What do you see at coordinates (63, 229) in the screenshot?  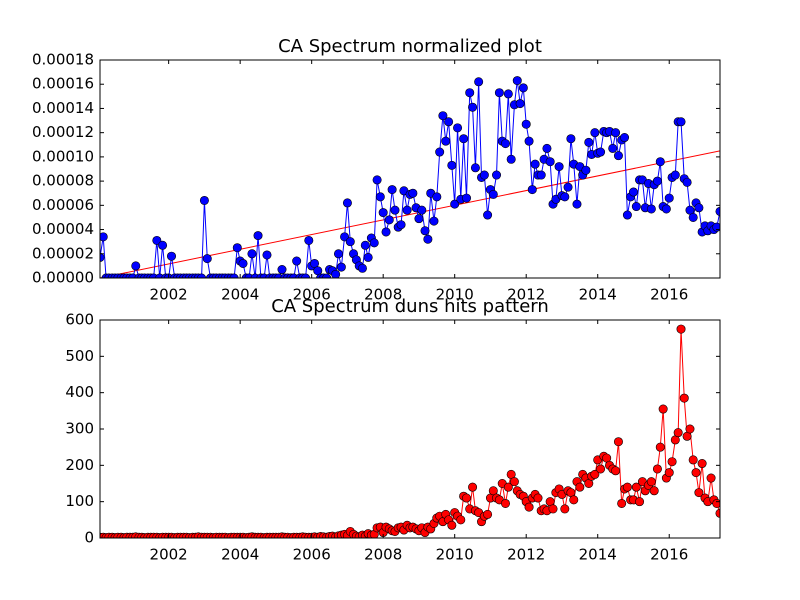 I see `y-tick-label: 0.00004` at bounding box center [63, 229].